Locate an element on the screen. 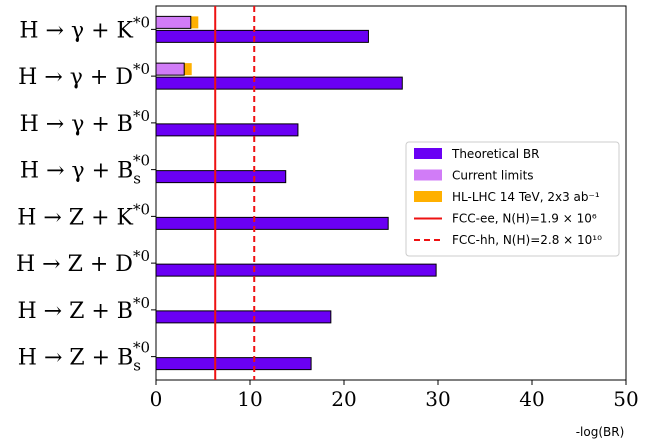 The height and width of the screenshot is (446, 648). y-tick-label-3: H → γ + Bs*0 is located at coordinates (85, 170).